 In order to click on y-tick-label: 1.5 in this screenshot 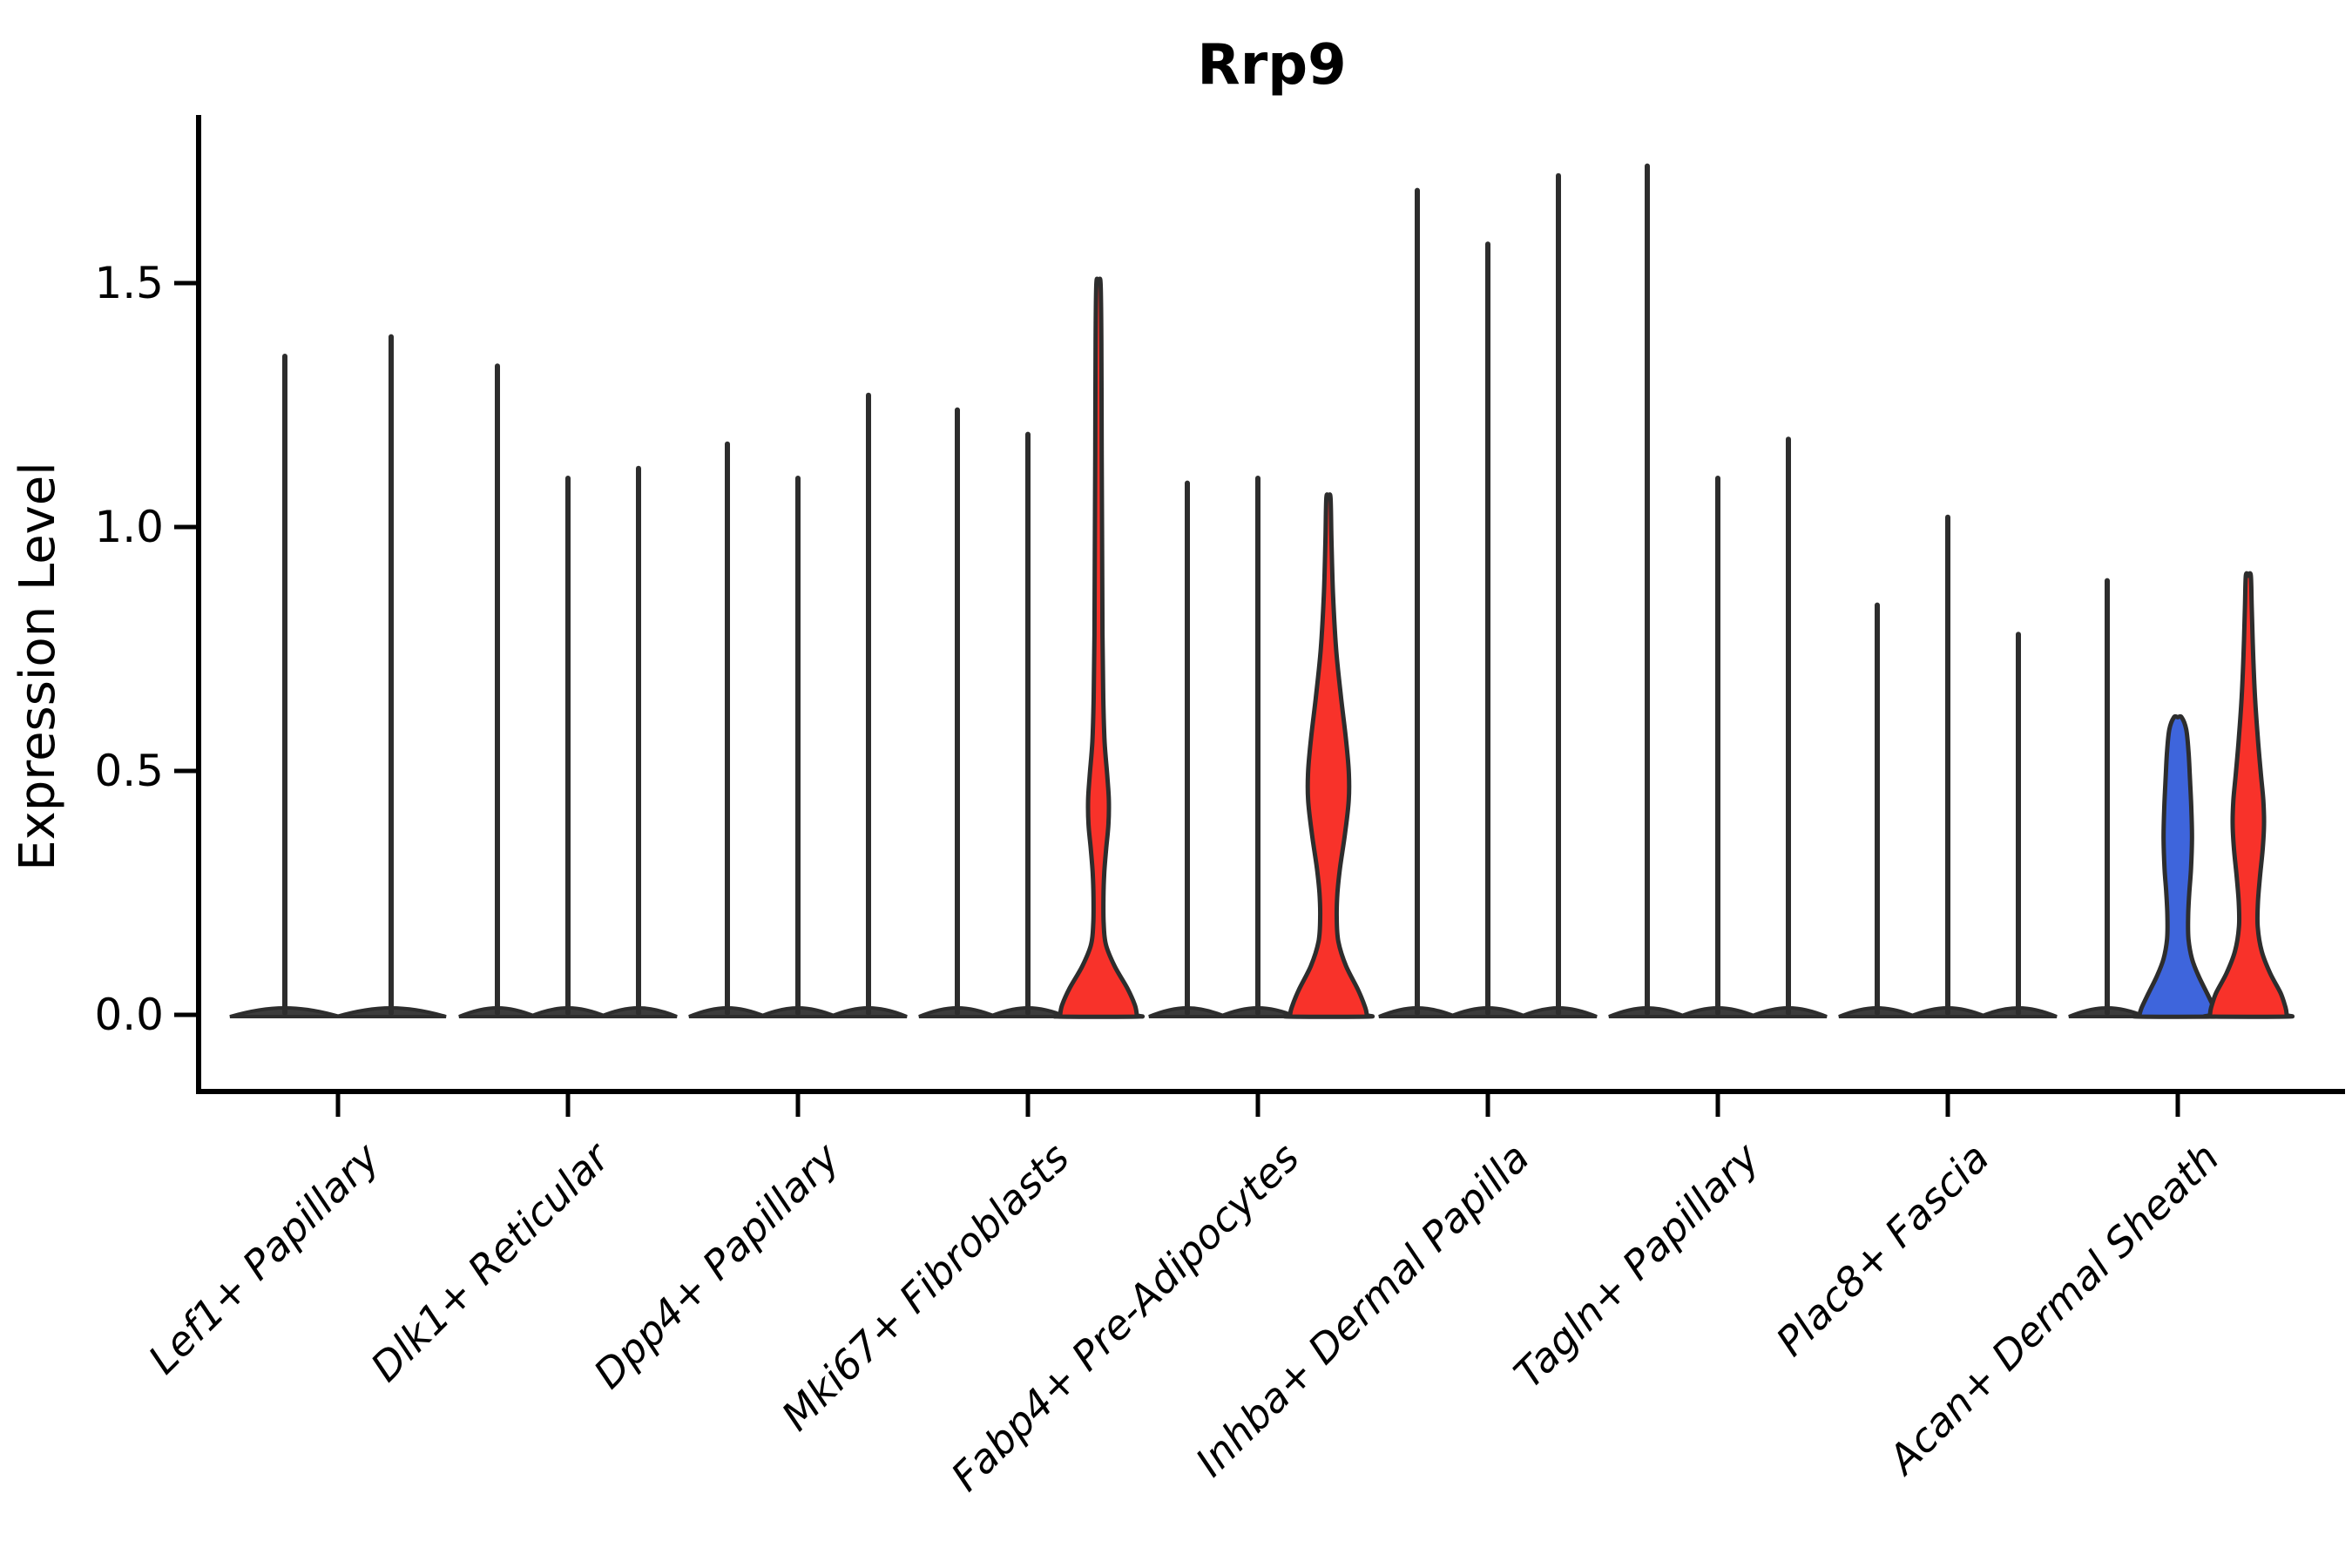, I will do `click(129, 283)`.